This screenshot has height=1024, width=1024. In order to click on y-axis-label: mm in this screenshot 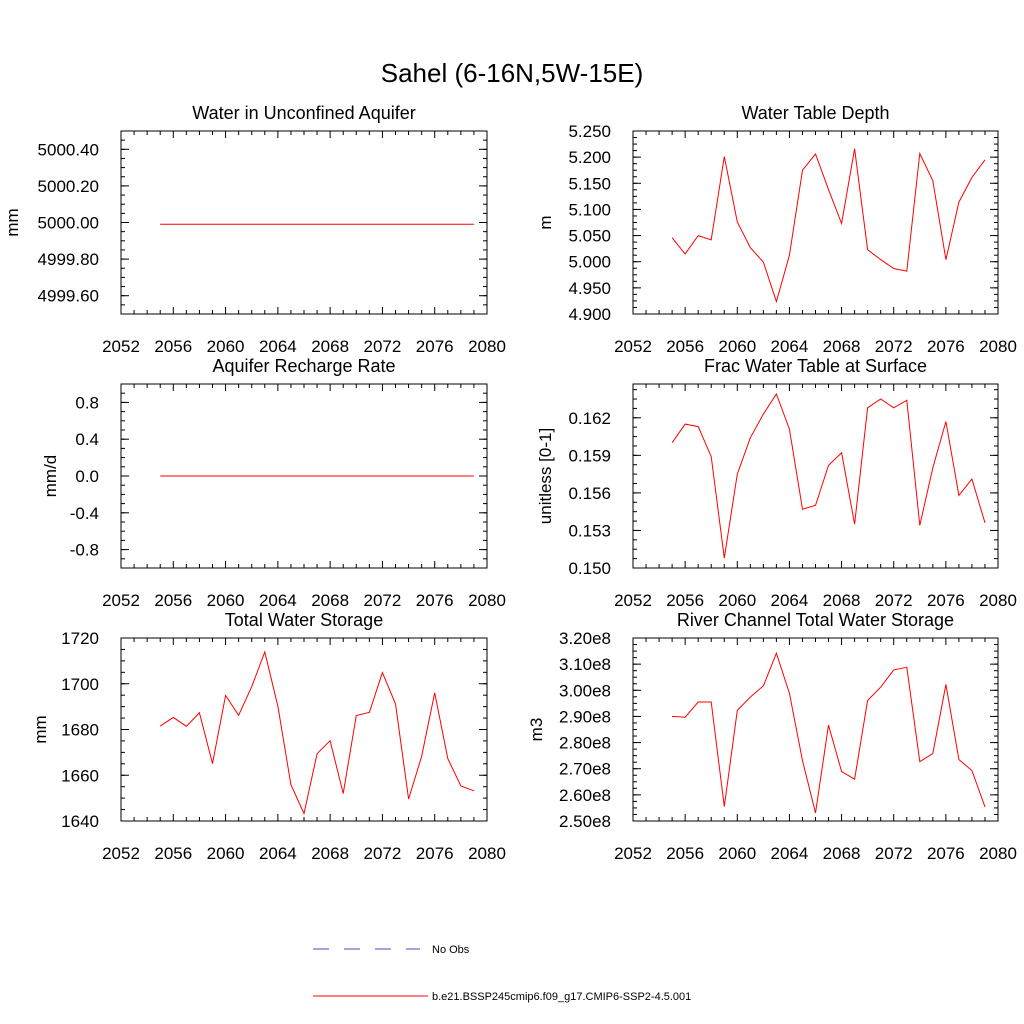, I will do `click(40, 729)`.